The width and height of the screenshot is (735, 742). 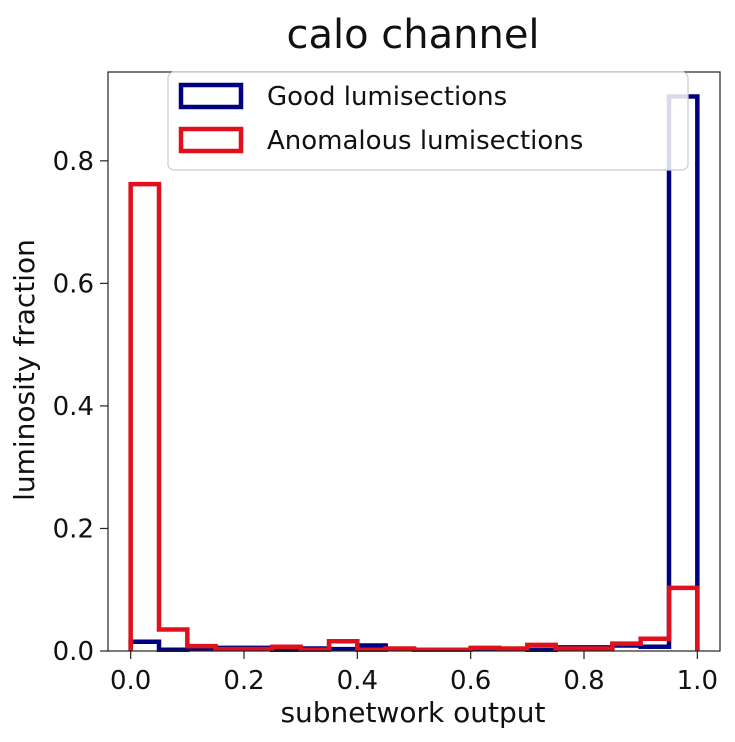 I want to click on legend-swatch-anomalous, so click(x=211, y=140).